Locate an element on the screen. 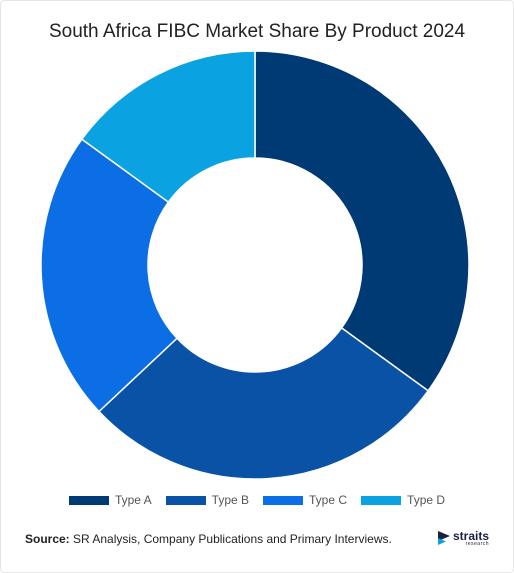 Image resolution: width=514 pixels, height=573 pixels. legend-item-type-d: Type D is located at coordinates (403, 500).